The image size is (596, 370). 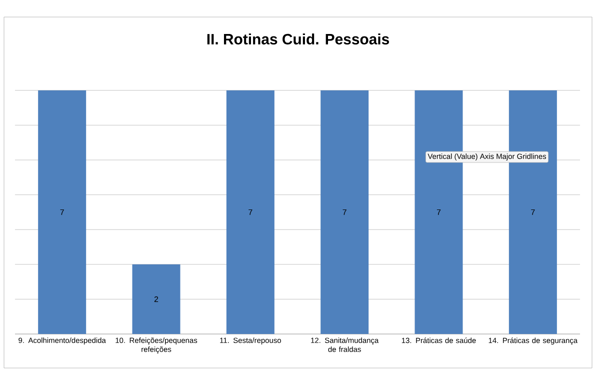 I want to click on chart-title: II. Rotinas Cuid. Pessoais, so click(x=298, y=39).